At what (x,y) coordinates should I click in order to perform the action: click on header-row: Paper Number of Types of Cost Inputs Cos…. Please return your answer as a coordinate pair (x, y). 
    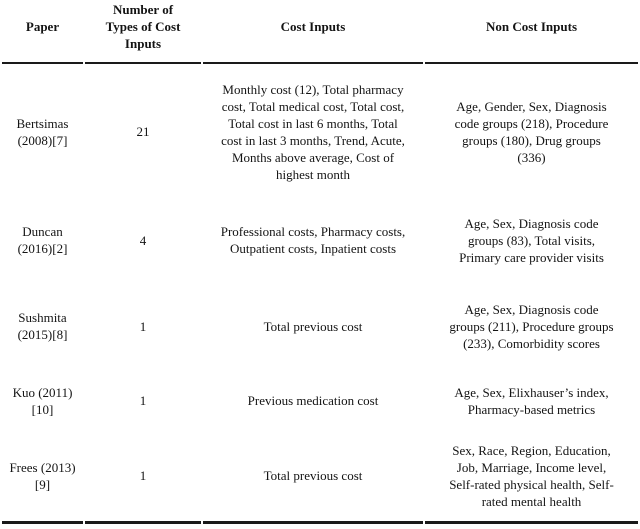
    Looking at the image, I should click on (320, 32).